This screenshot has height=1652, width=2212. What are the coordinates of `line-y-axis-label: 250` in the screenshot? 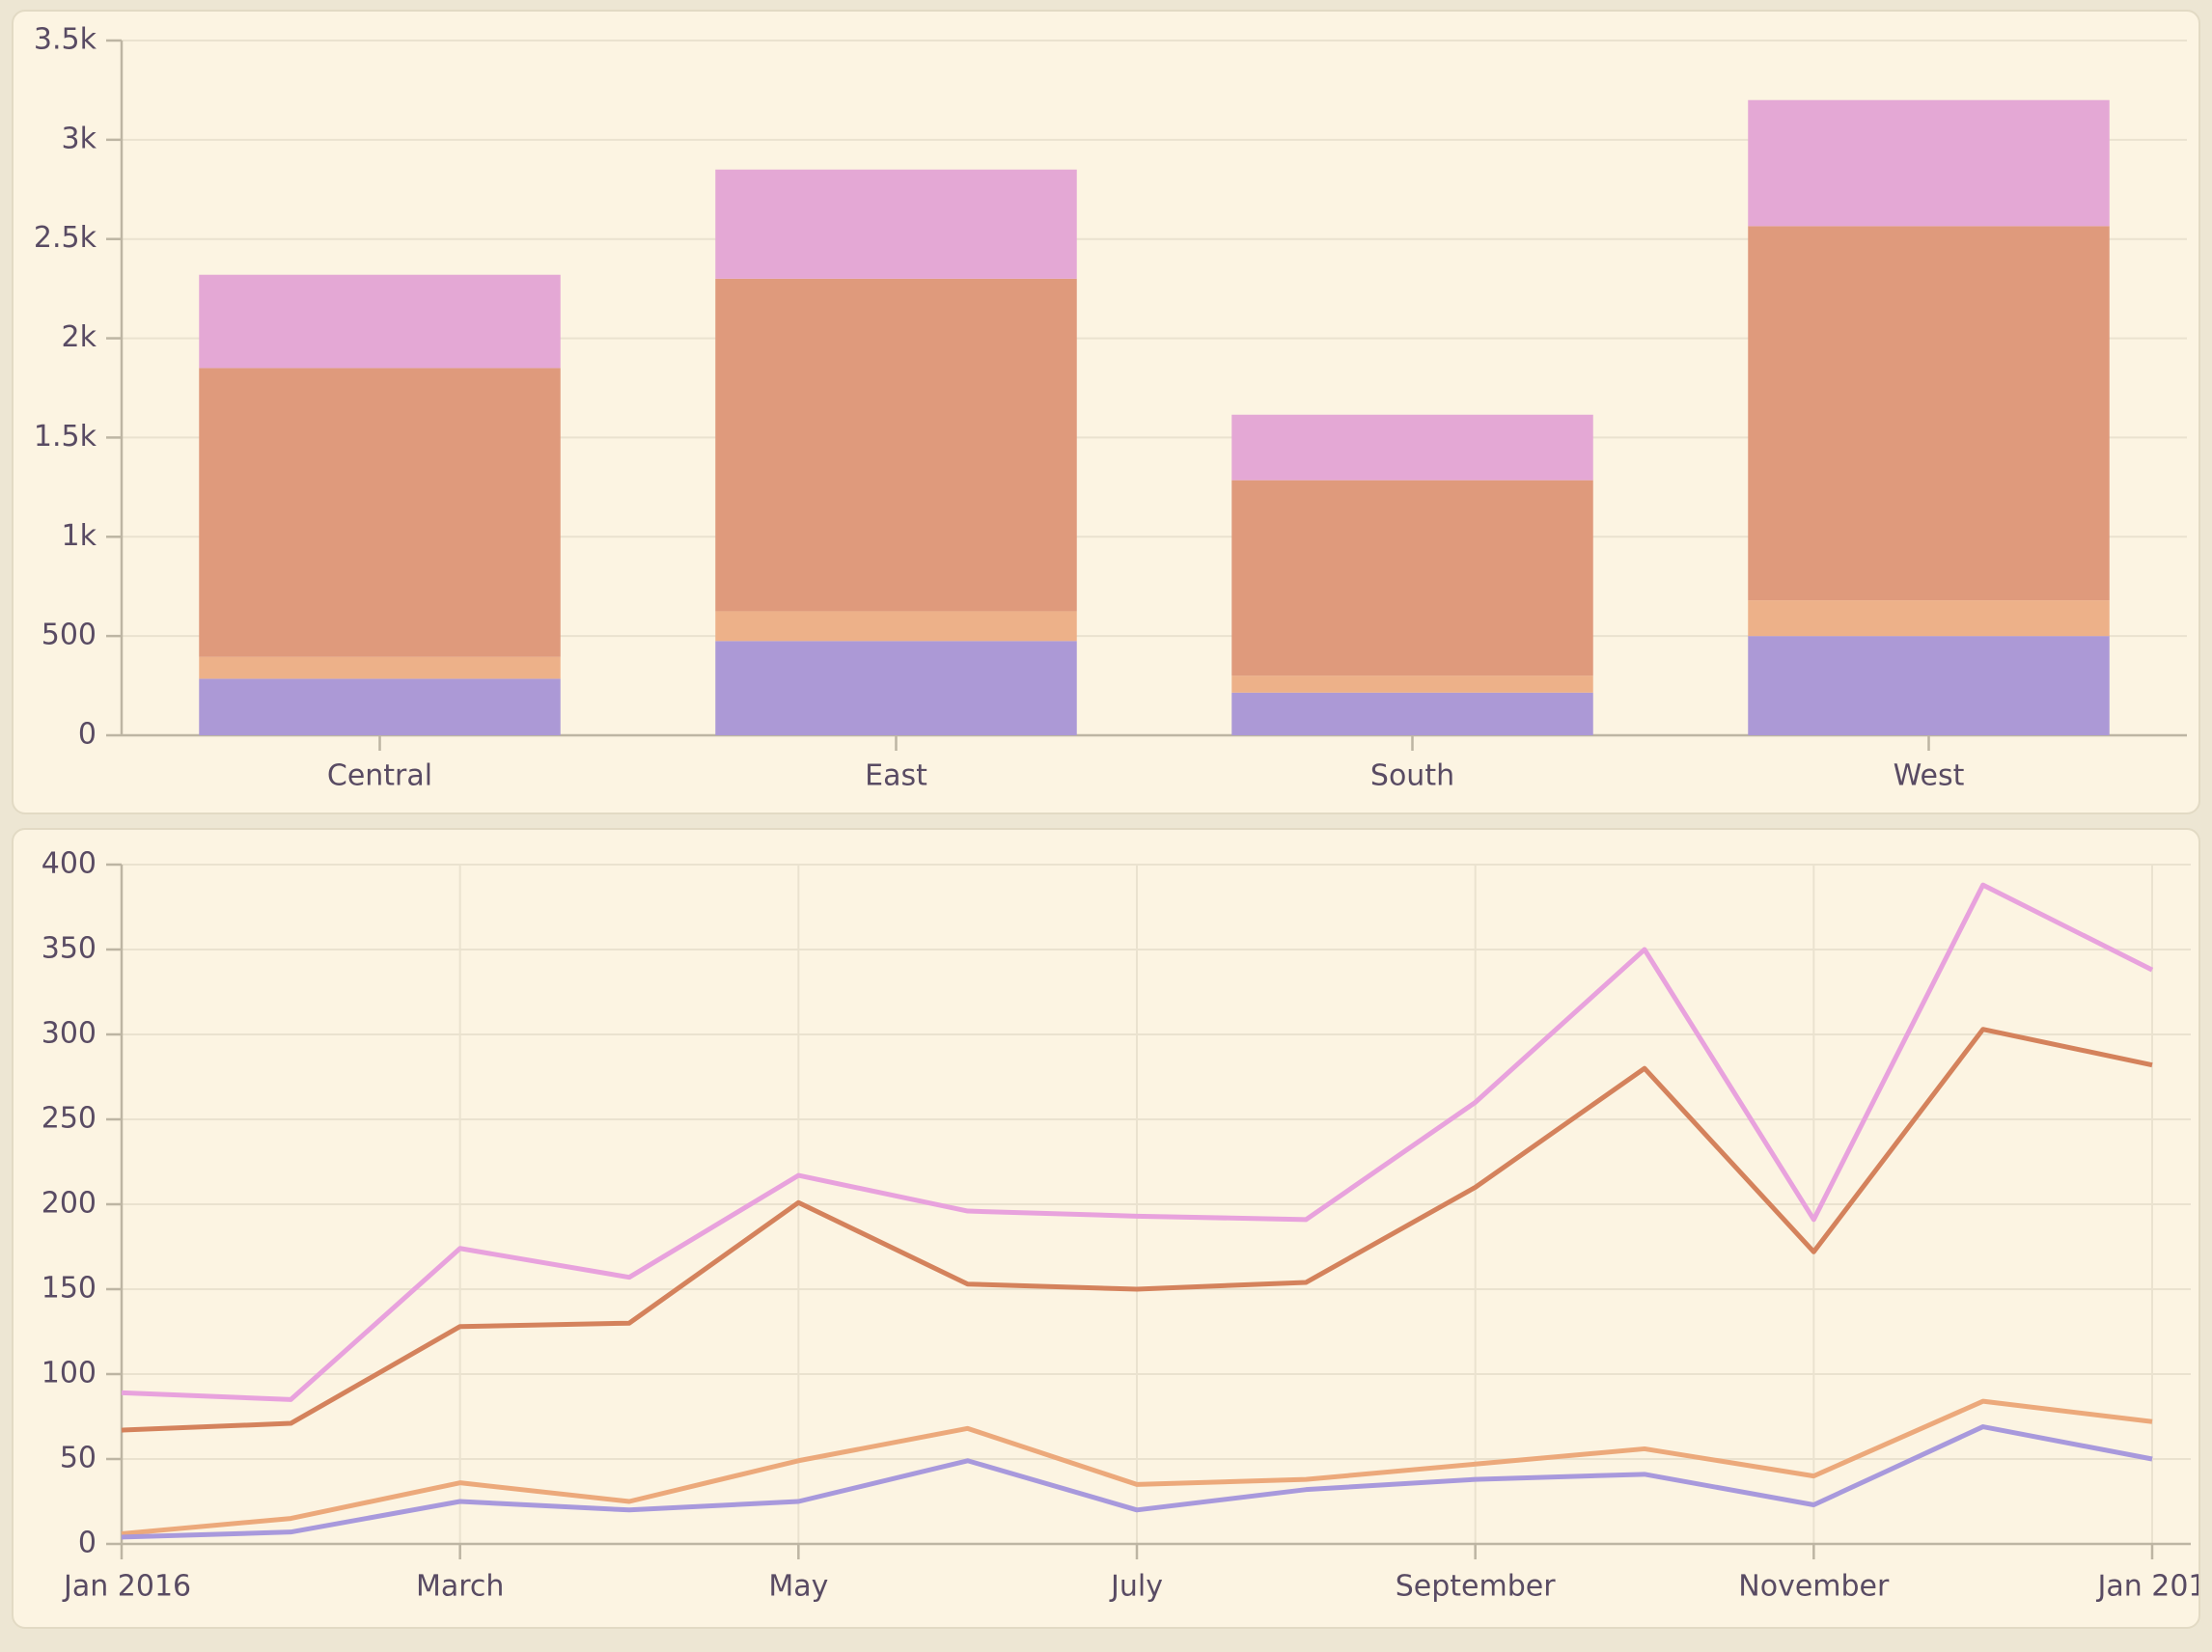 It's located at (69, 1119).